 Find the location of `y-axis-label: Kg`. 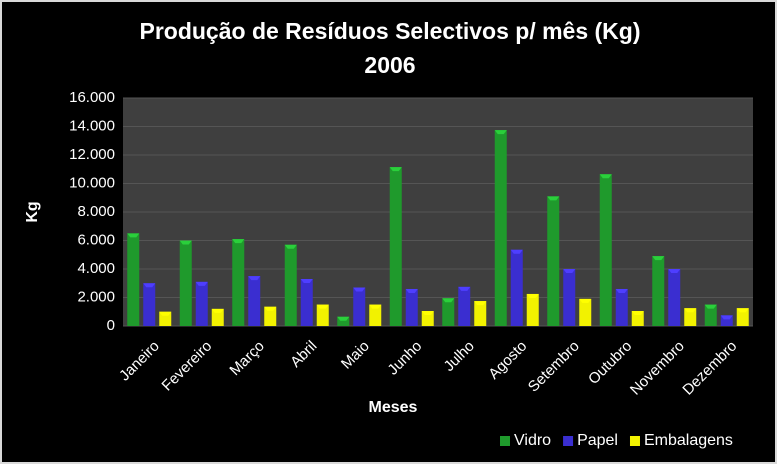

y-axis-label: Kg is located at coordinates (32, 211).